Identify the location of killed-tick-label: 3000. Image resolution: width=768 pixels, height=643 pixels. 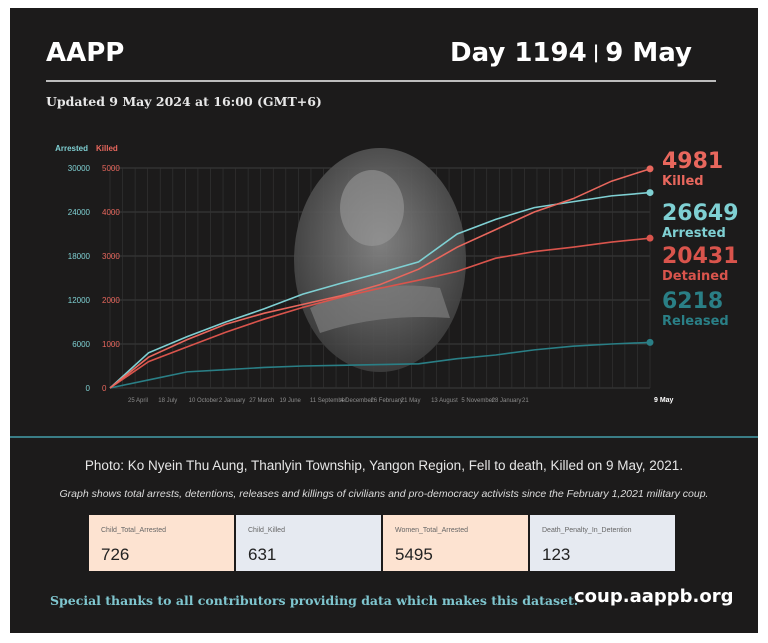
(111, 256).